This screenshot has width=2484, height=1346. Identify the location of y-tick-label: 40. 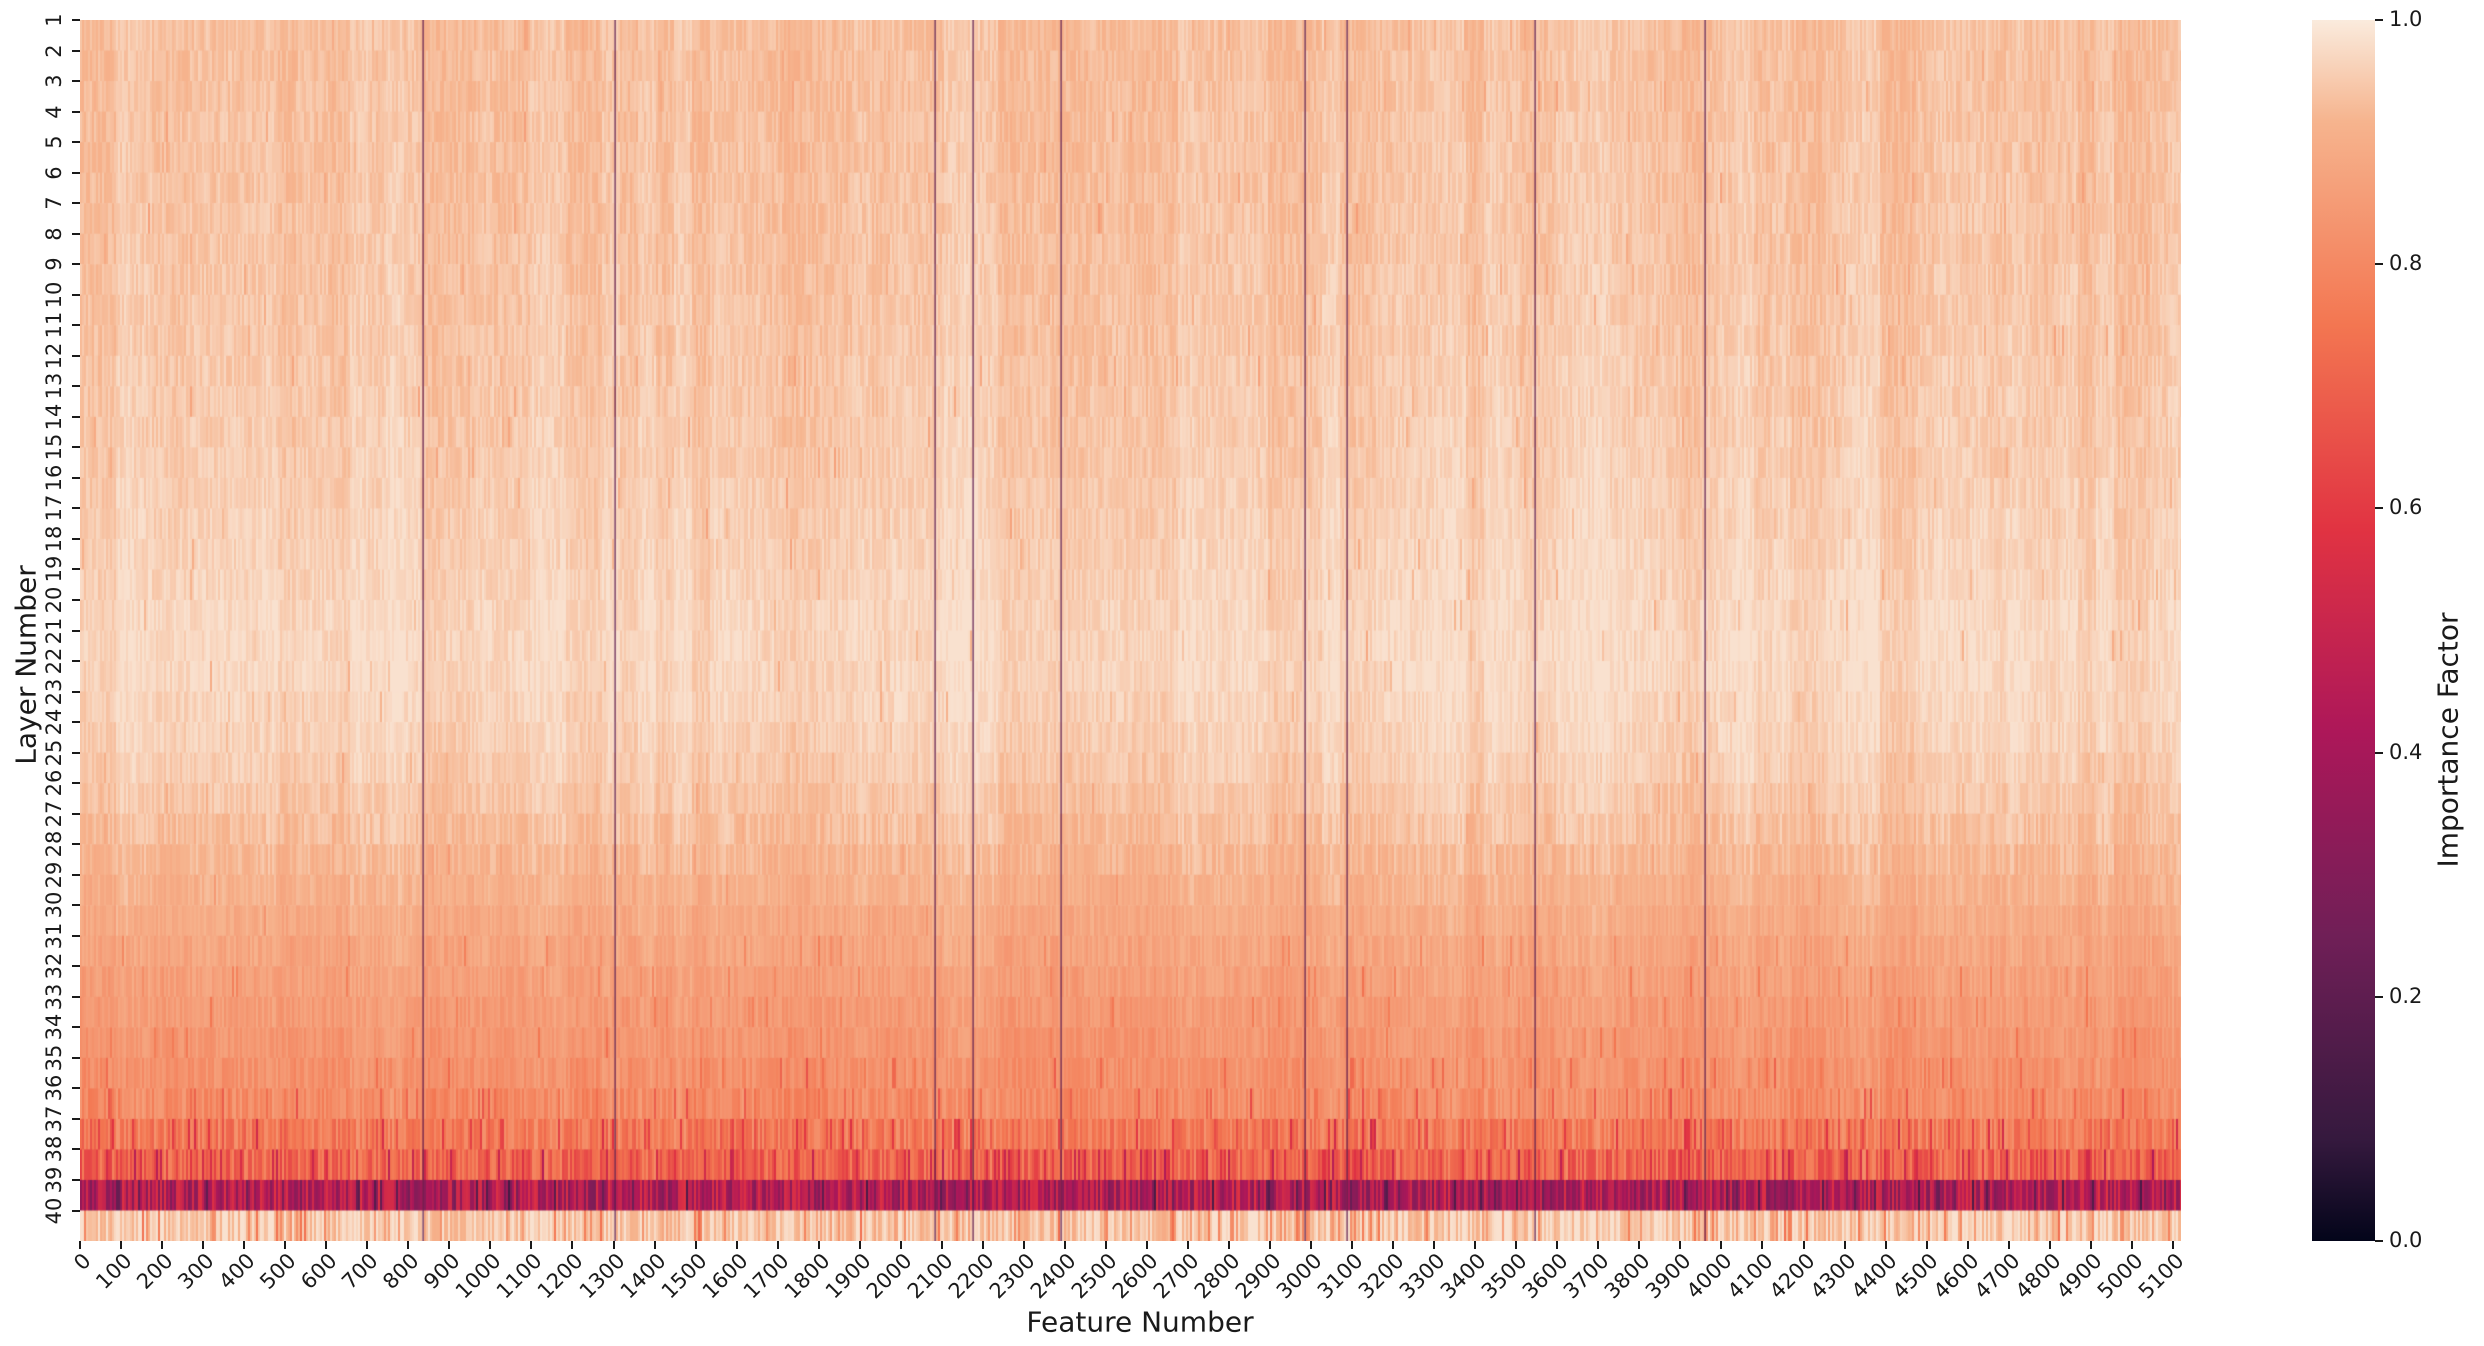
(53, 1210).